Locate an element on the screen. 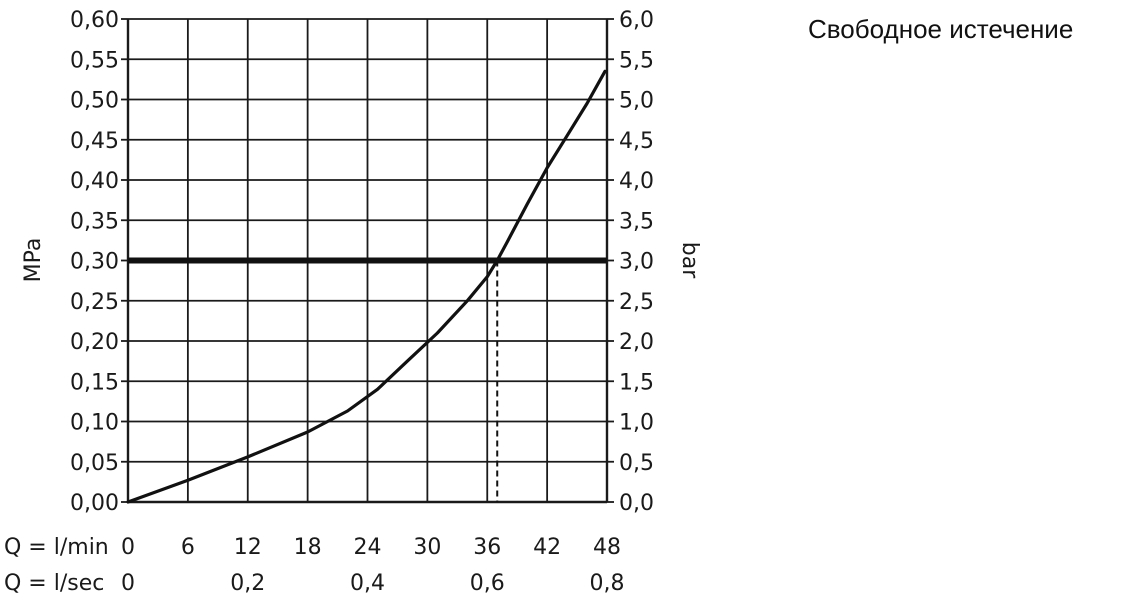 This screenshot has width=1136, height=600. x-tick-label-min: 6 is located at coordinates (188, 547).